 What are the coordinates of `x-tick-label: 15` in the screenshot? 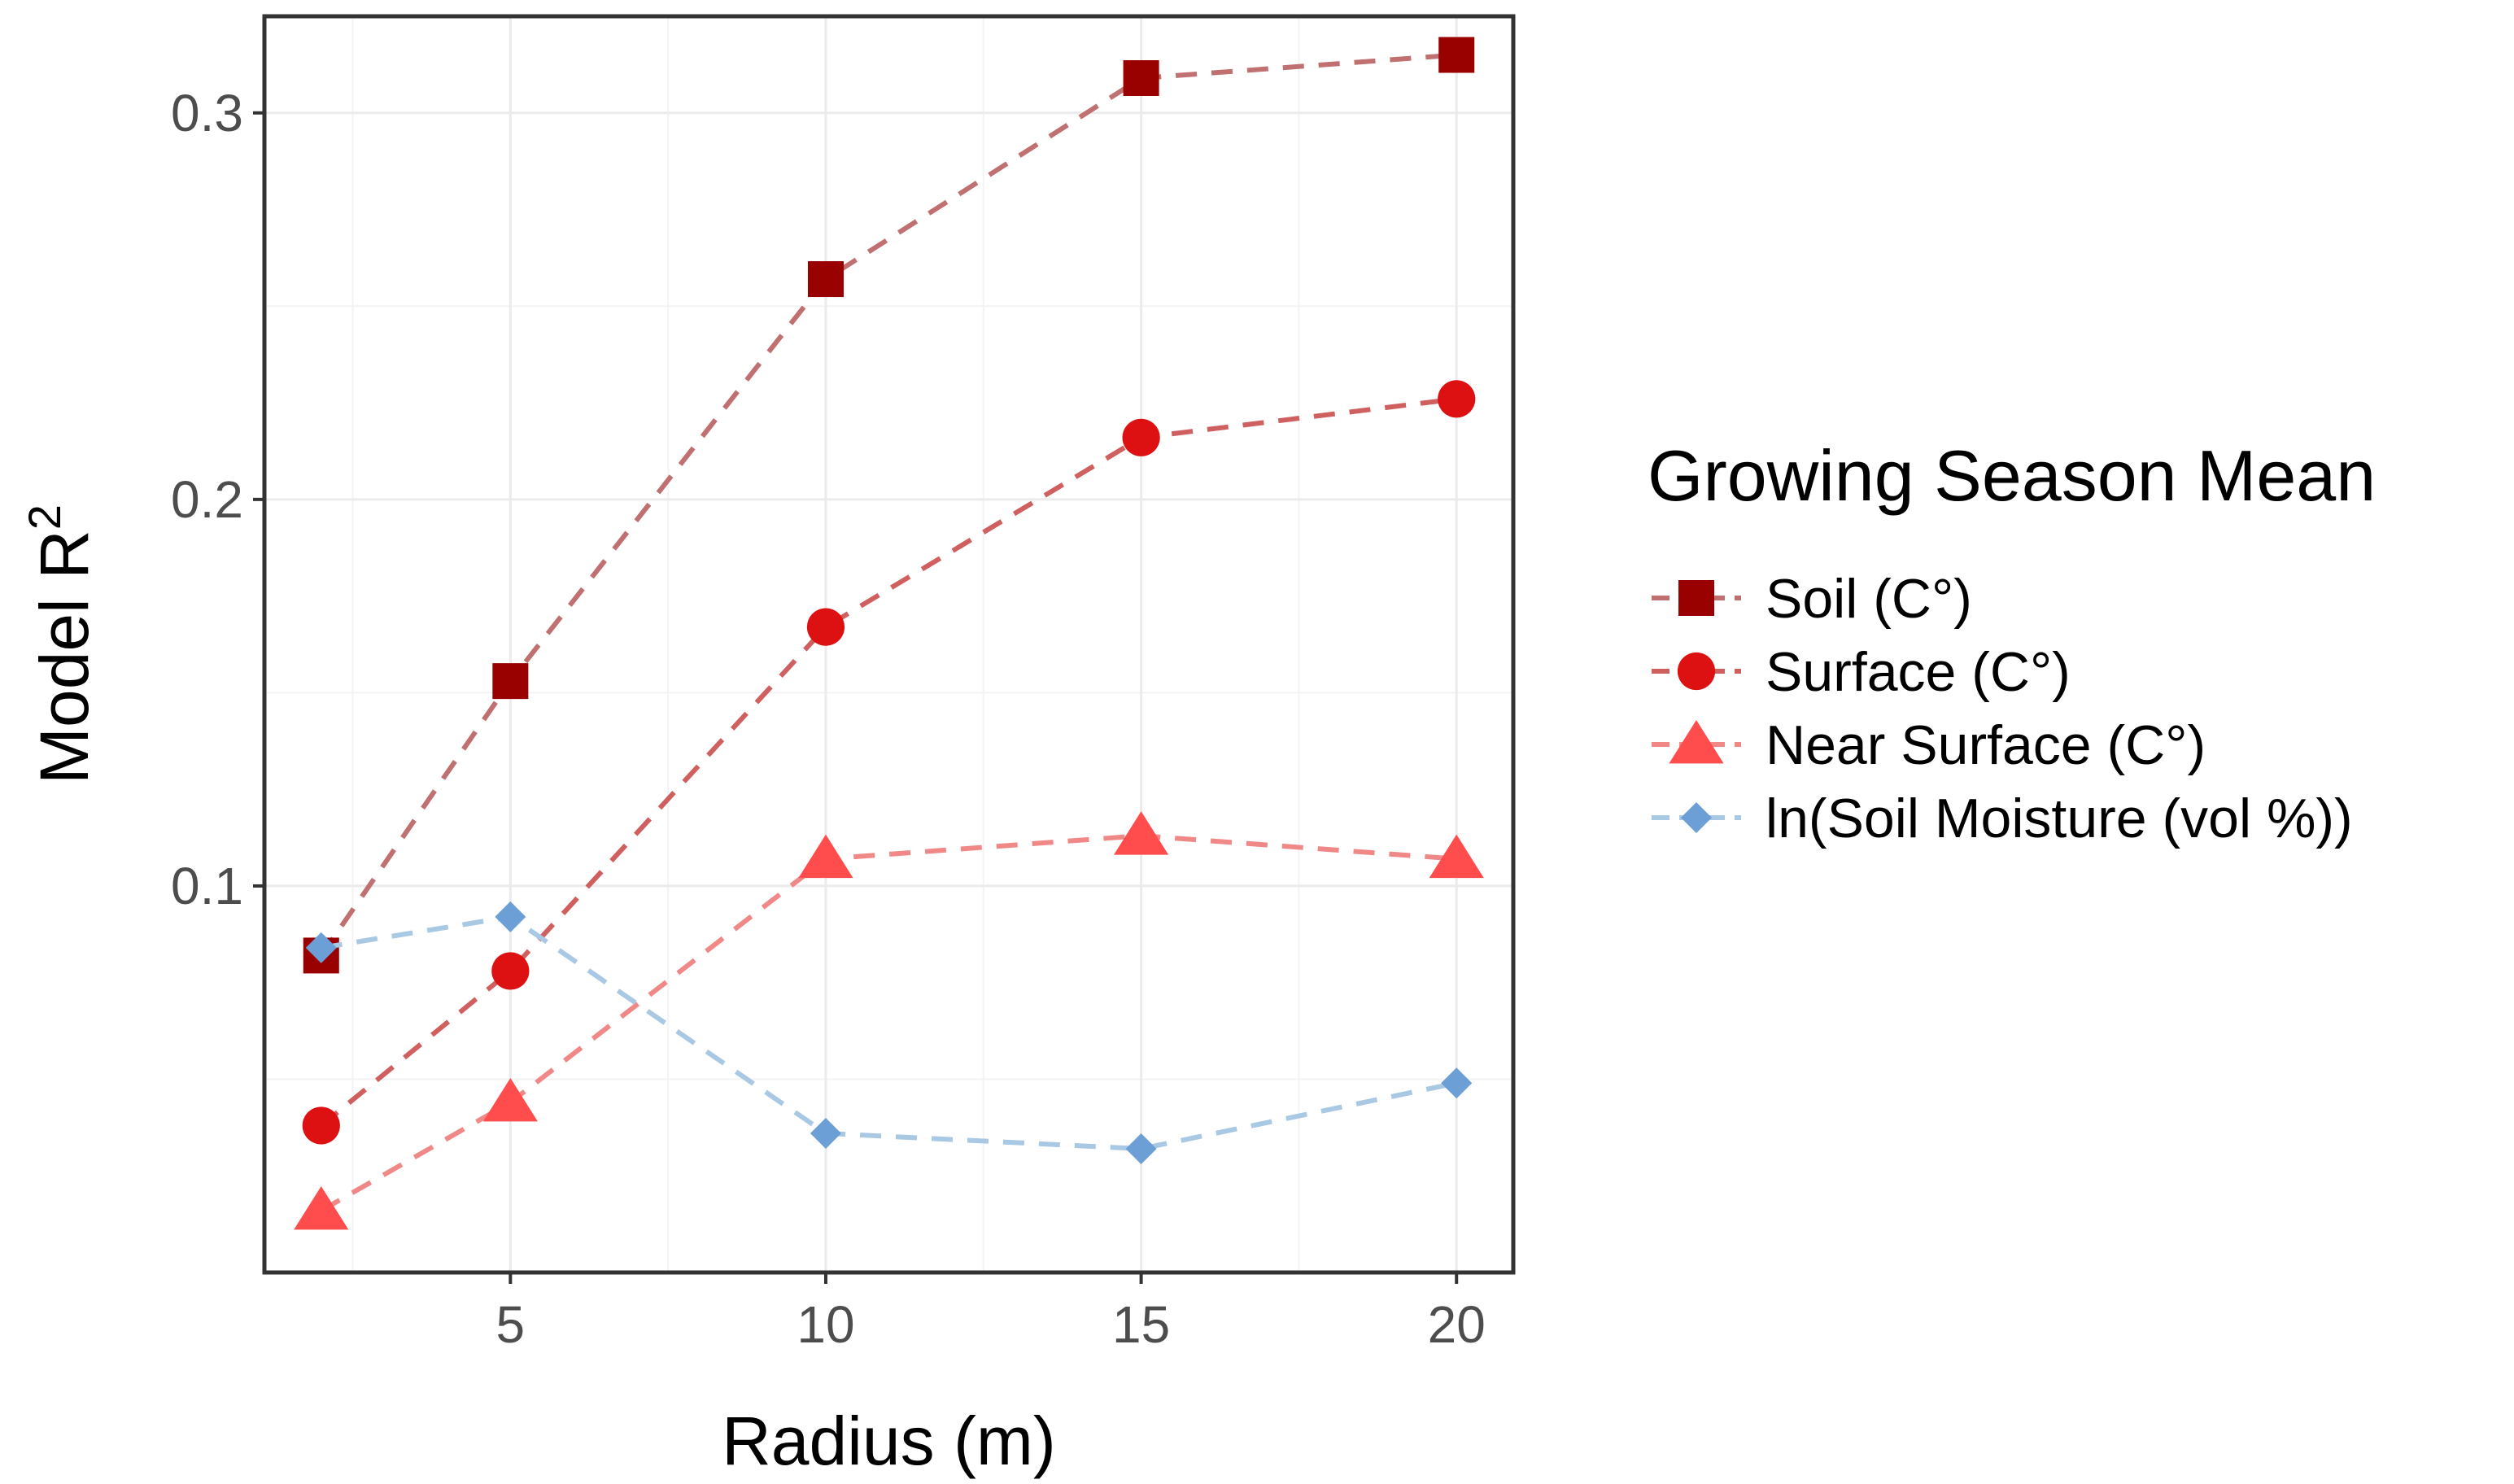 It's located at (1141, 1325).